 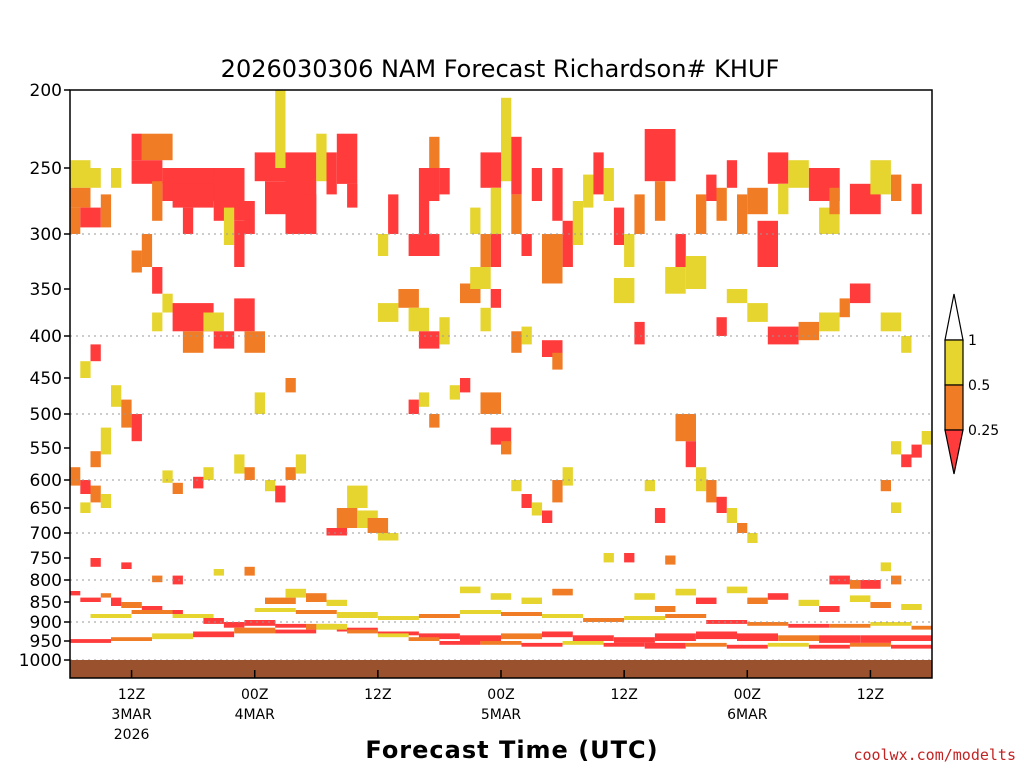 I want to click on y-tick-label: 900, so click(x=46, y=623).